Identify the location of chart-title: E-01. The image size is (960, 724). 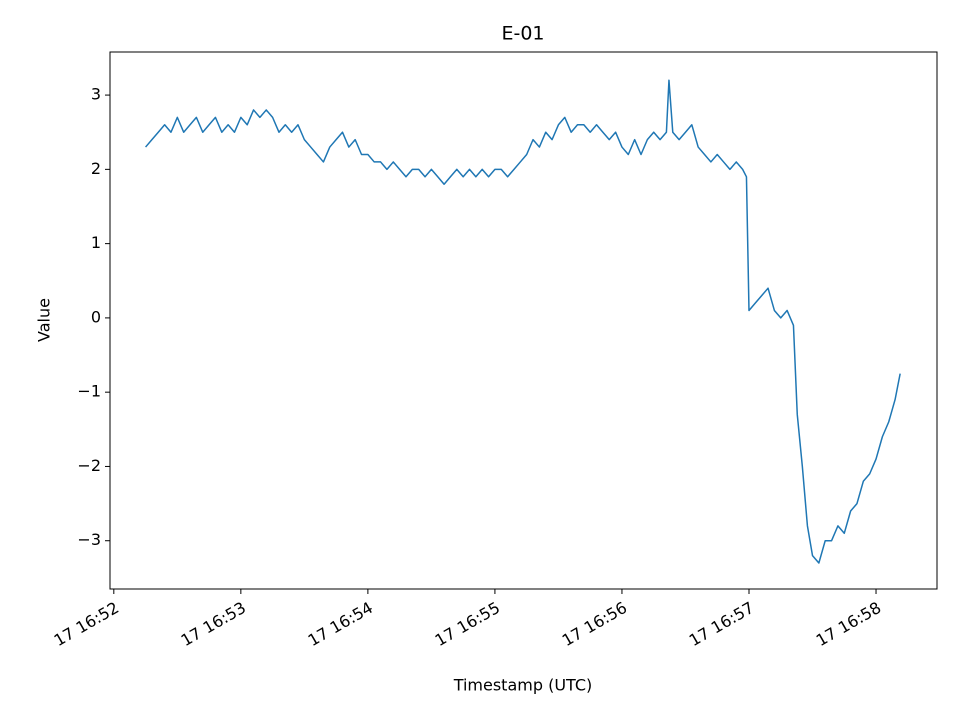
(522, 34).